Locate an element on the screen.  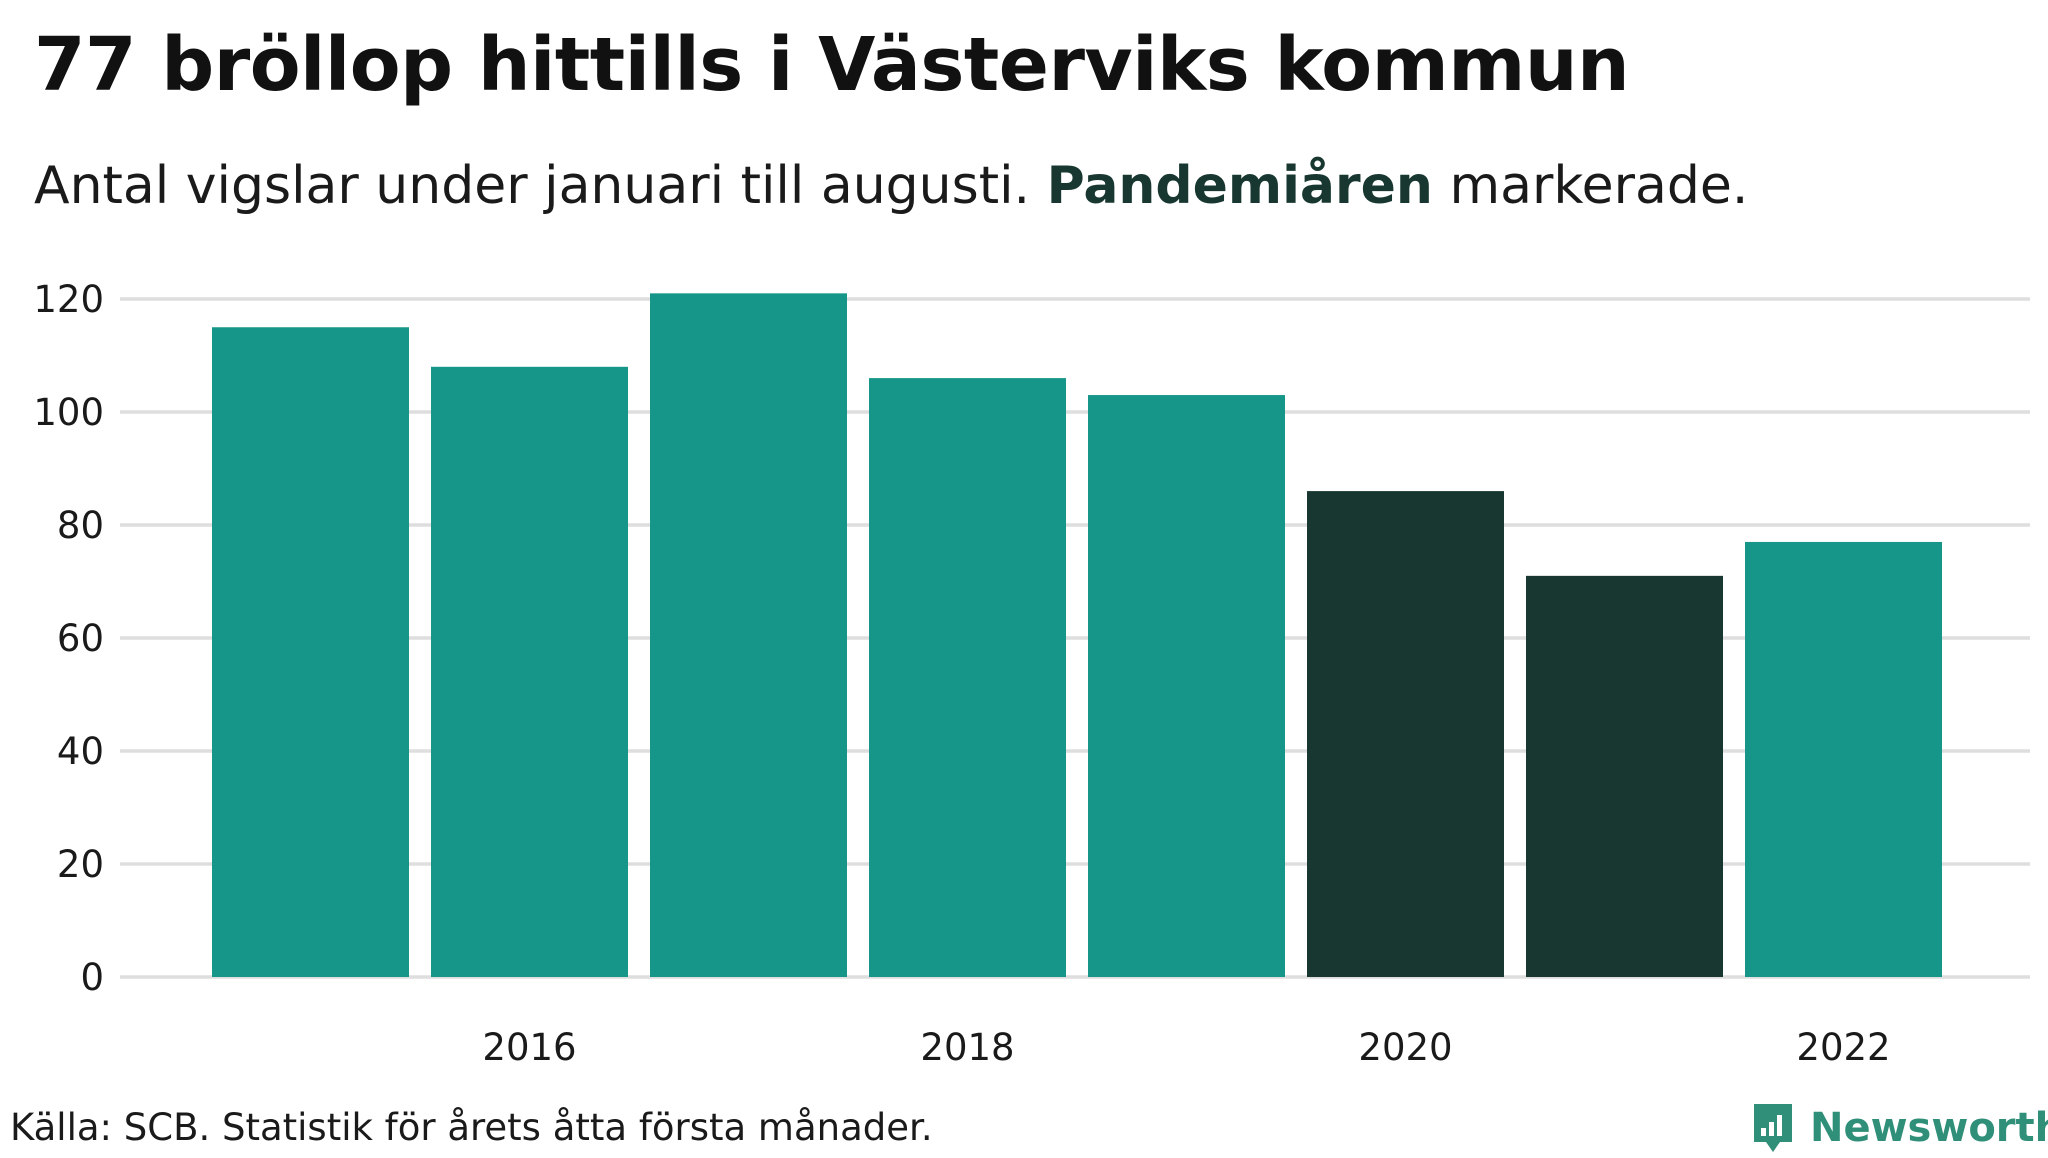
bar-2020 is located at coordinates (1405, 734).